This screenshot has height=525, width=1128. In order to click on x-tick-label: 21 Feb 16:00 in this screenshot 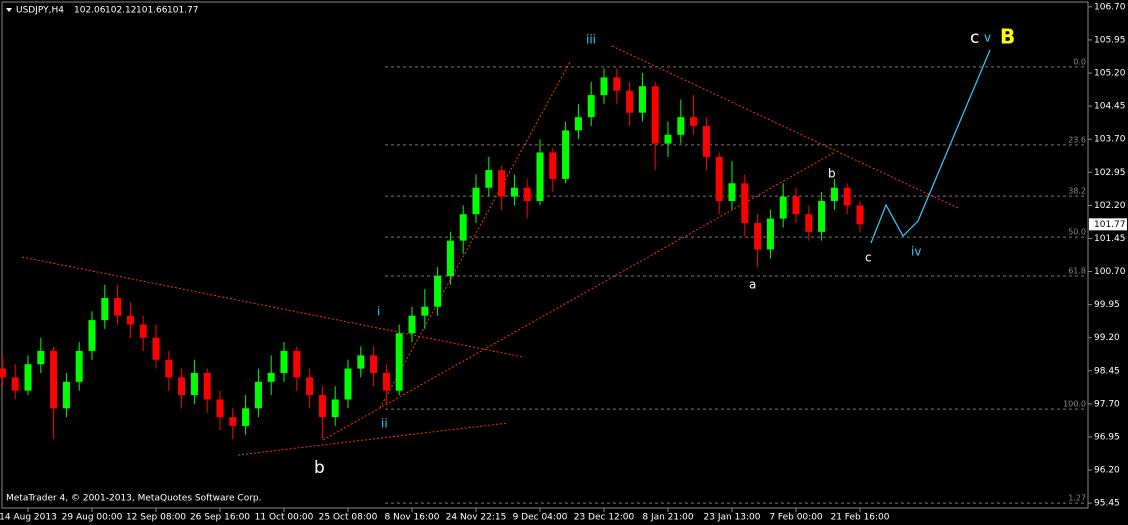, I will do `click(859, 518)`.